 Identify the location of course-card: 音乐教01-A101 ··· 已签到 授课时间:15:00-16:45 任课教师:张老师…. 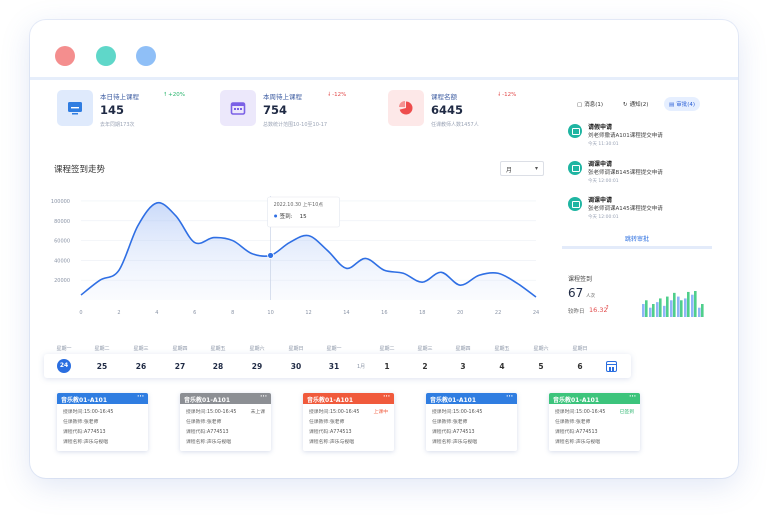
(594, 422).